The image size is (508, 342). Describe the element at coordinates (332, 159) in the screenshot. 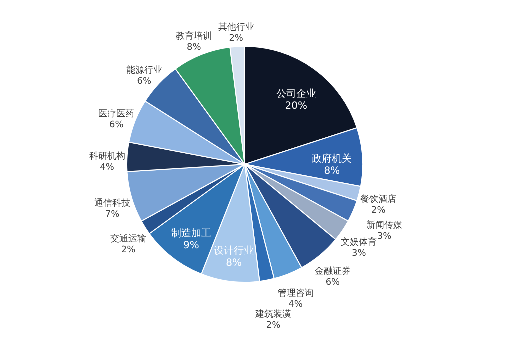

I see `slice-label: 政府机关` at that location.